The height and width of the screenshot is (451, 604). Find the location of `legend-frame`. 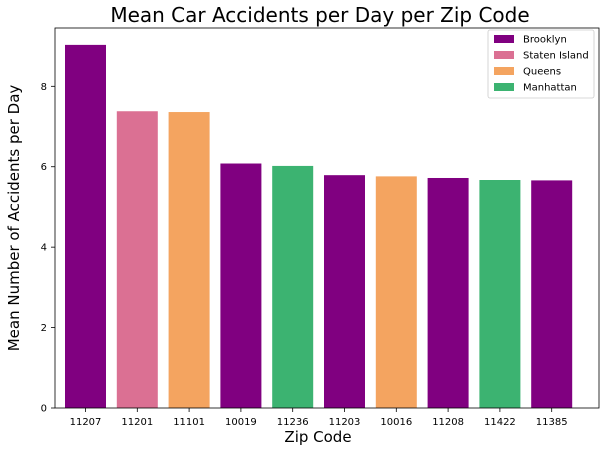

legend-frame is located at coordinates (541, 64).